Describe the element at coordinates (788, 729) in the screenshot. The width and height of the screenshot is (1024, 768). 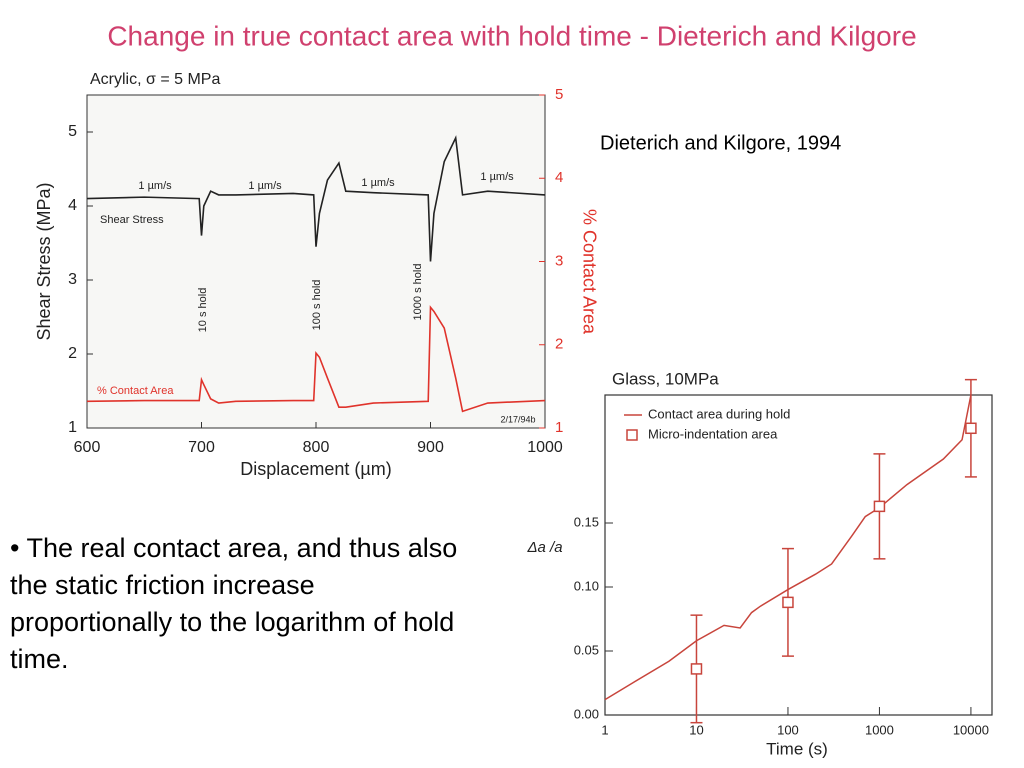
I see `x-tick-label: 100` at that location.